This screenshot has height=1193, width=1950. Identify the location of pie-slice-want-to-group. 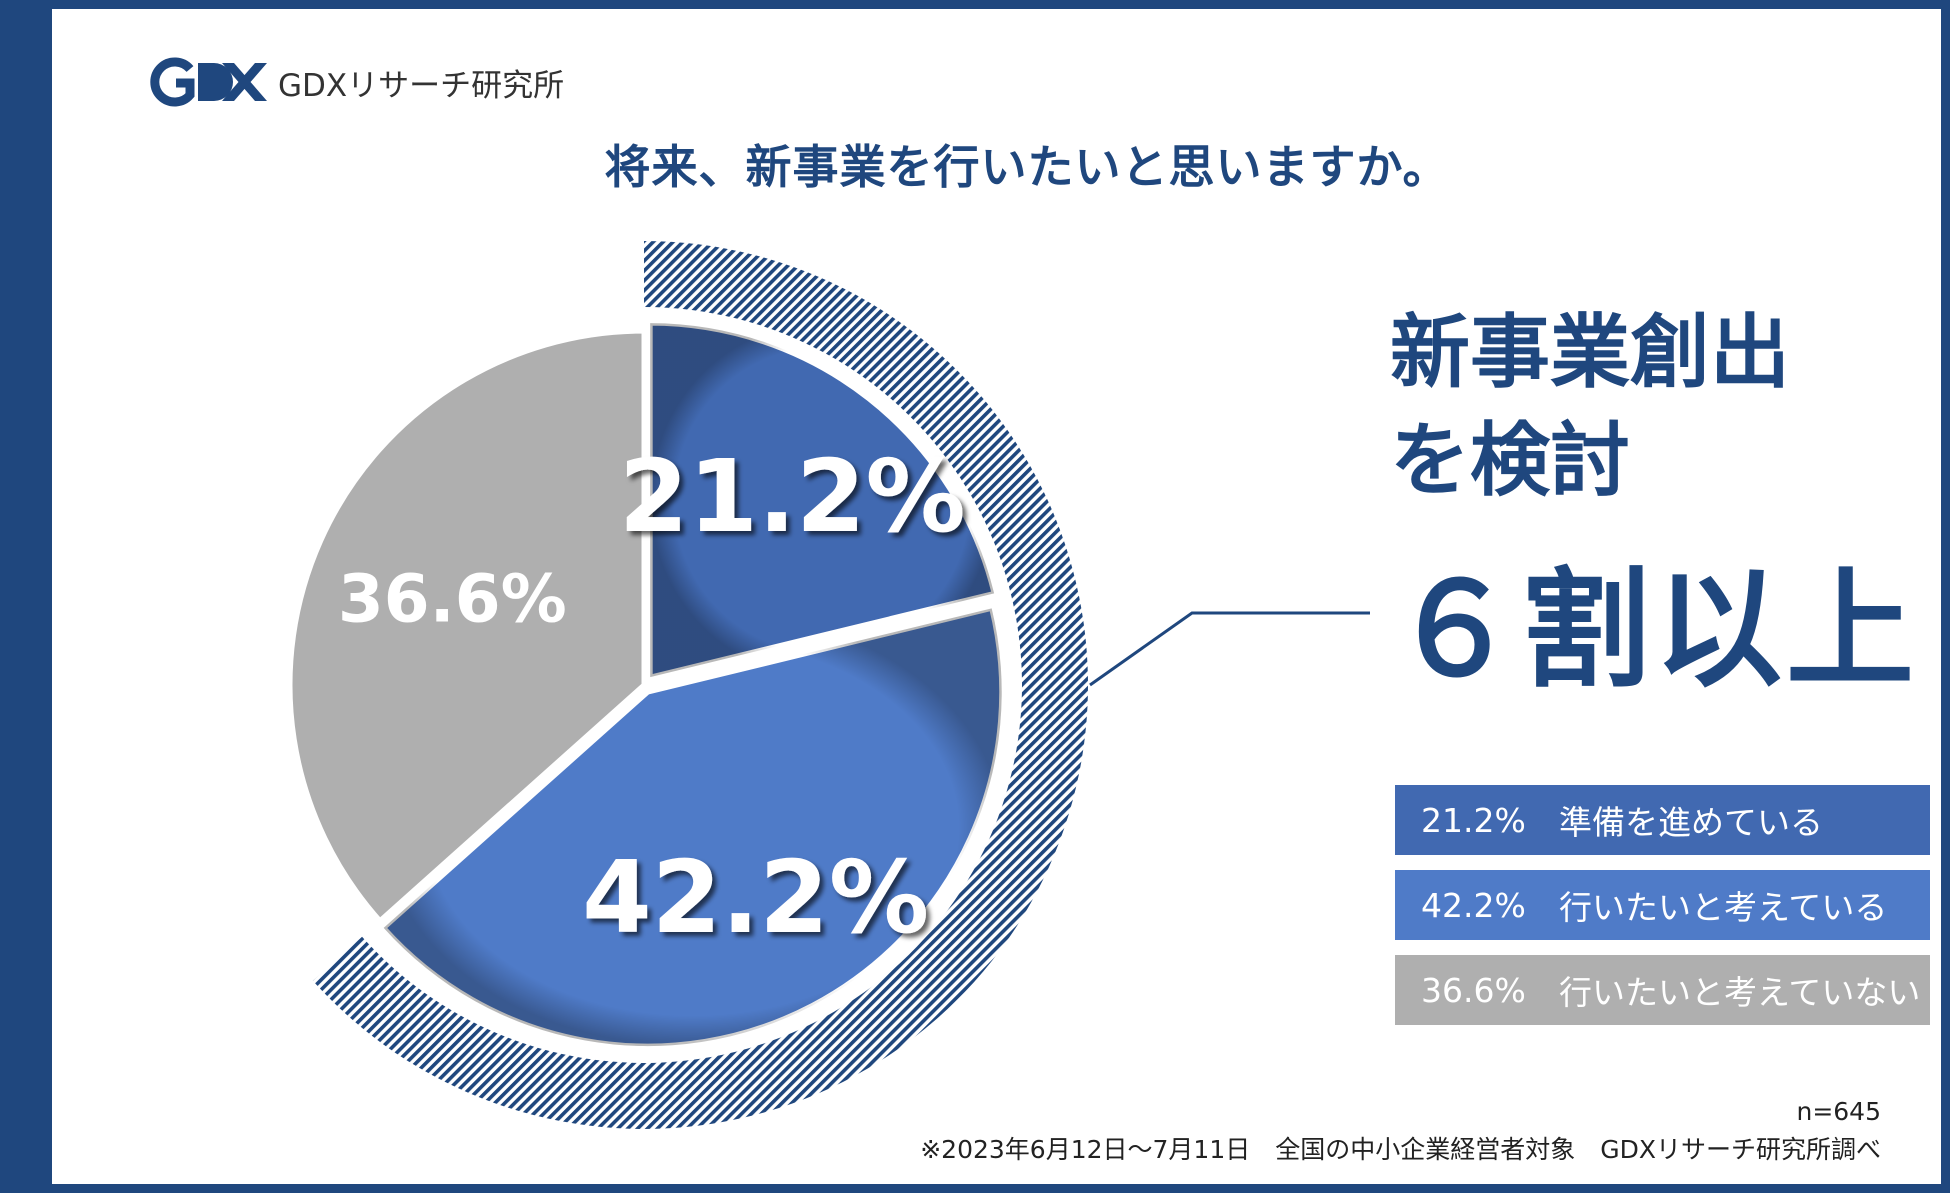
(693, 827).